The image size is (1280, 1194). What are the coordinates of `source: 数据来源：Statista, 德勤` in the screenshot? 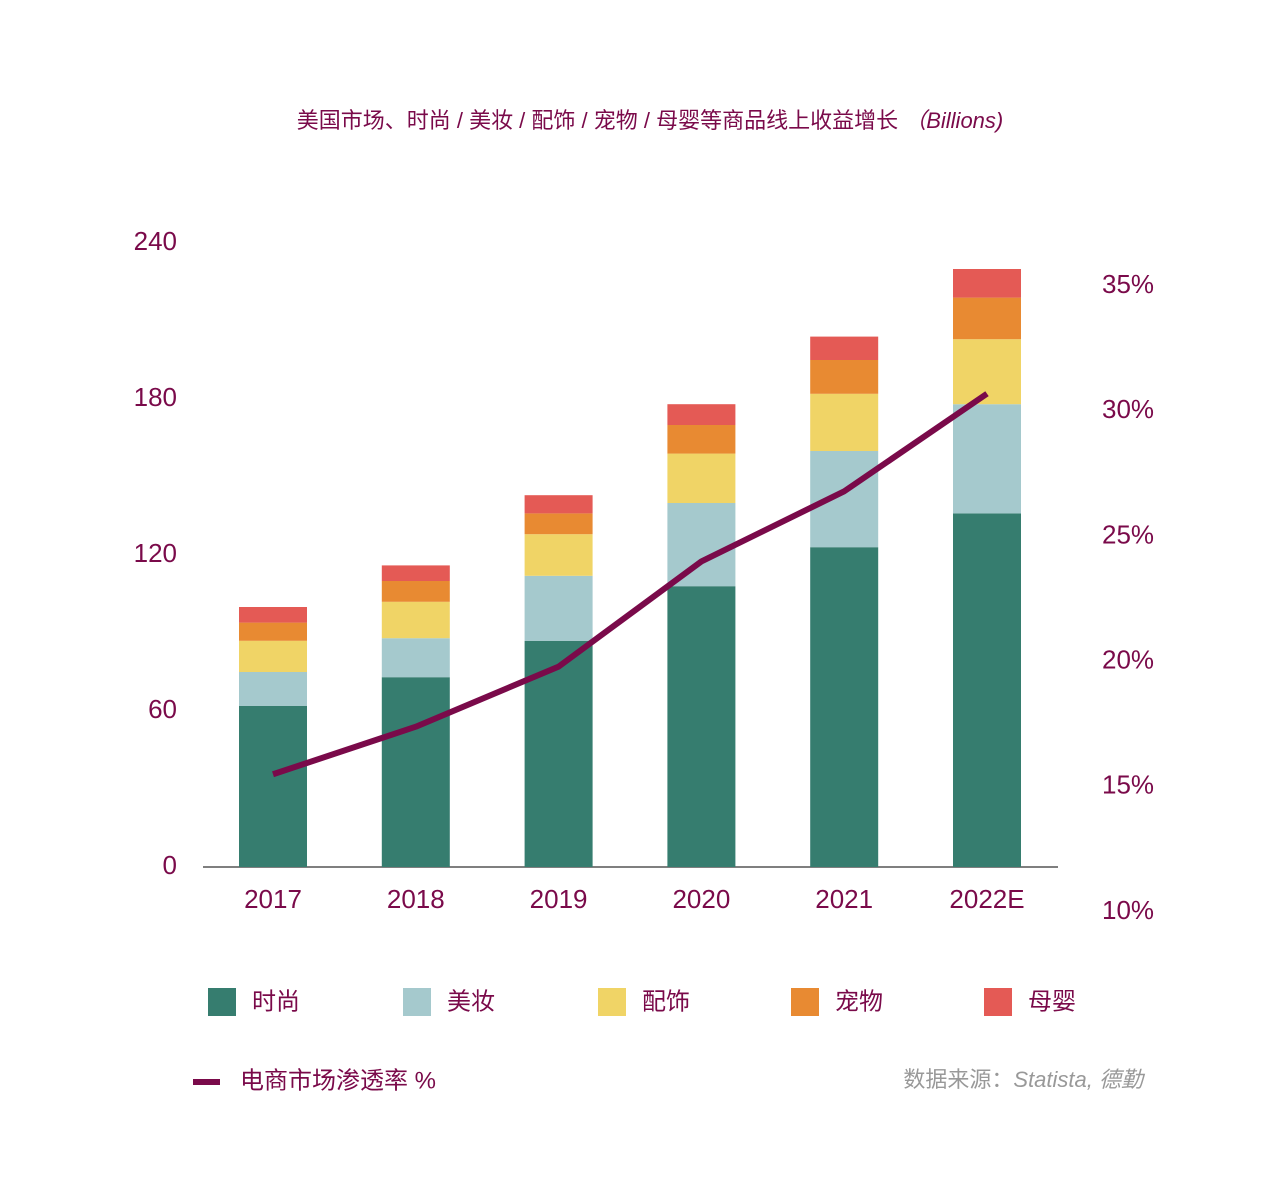 It's located at (1024, 1079).